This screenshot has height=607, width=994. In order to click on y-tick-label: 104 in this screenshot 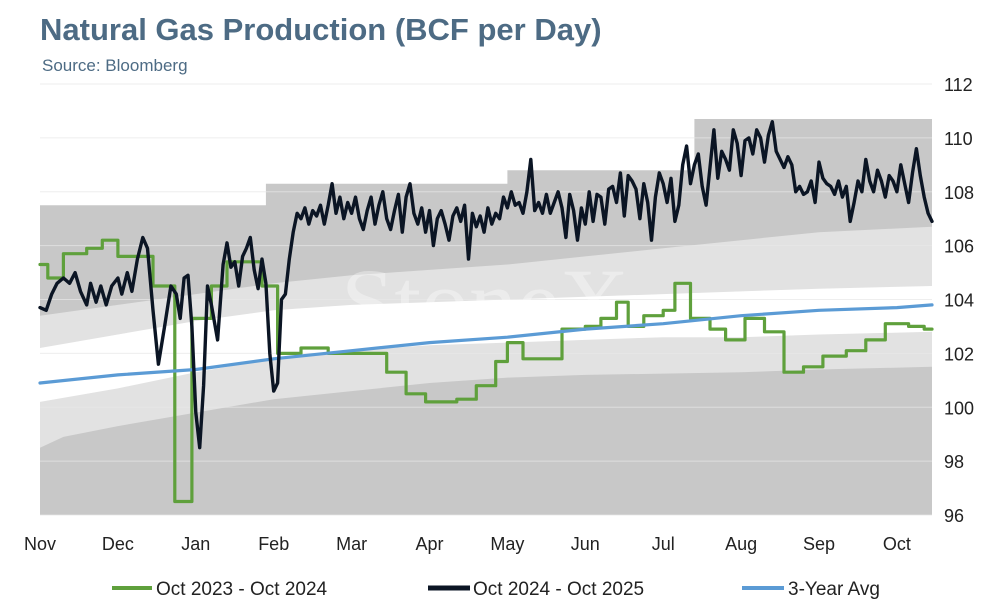, I will do `click(959, 301)`.